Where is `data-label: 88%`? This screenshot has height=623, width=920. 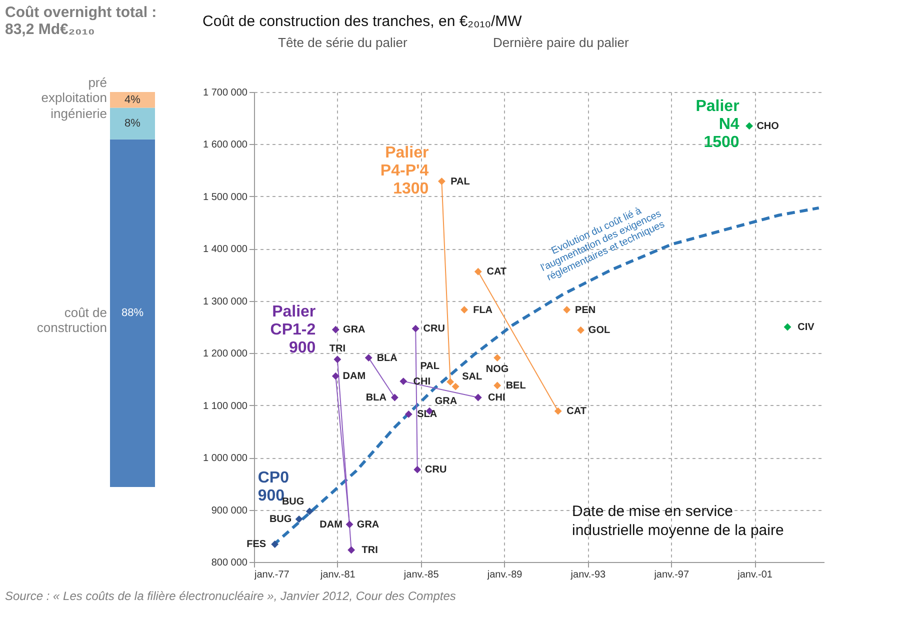
data-label: 88% is located at coordinates (132, 313).